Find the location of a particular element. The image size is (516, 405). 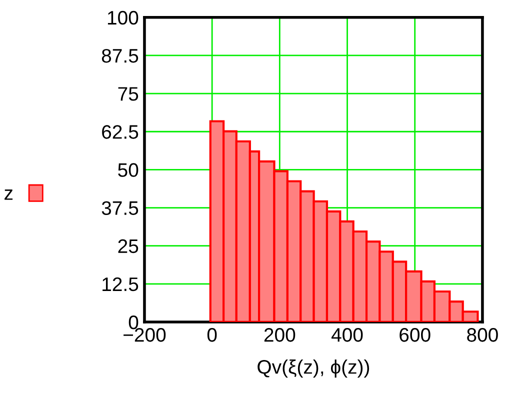

legend-label: z is located at coordinates (8, 195).